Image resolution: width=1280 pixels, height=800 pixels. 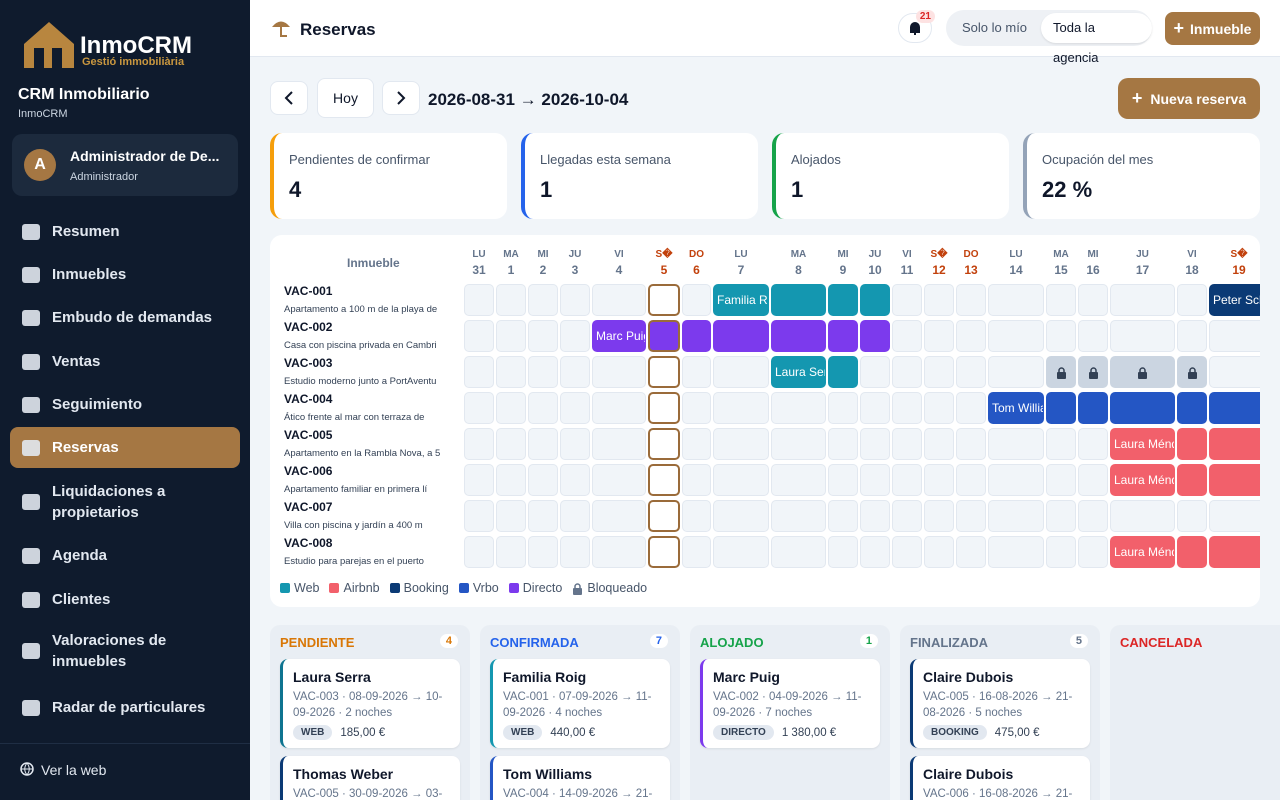 What do you see at coordinates (370, 778) in the screenshot?
I see `booking-card: Thomas Weber VAC-005 · 30-09-2026 → 03-` at bounding box center [370, 778].